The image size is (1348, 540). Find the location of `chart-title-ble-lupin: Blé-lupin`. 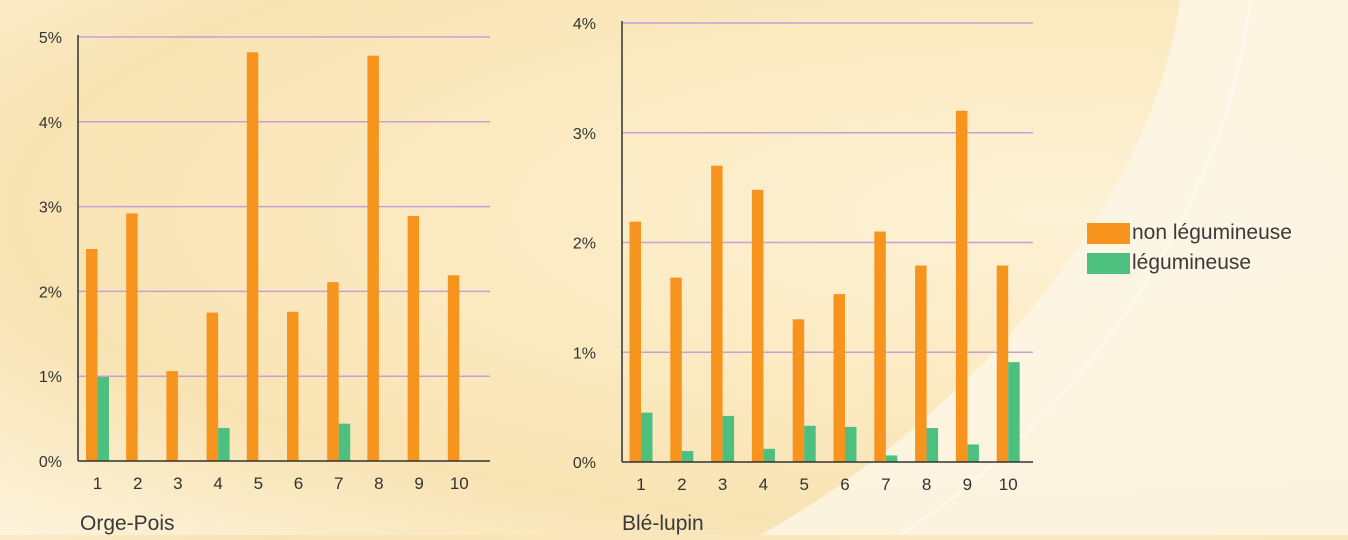

chart-title-ble-lupin: Blé-lupin is located at coordinates (663, 523).